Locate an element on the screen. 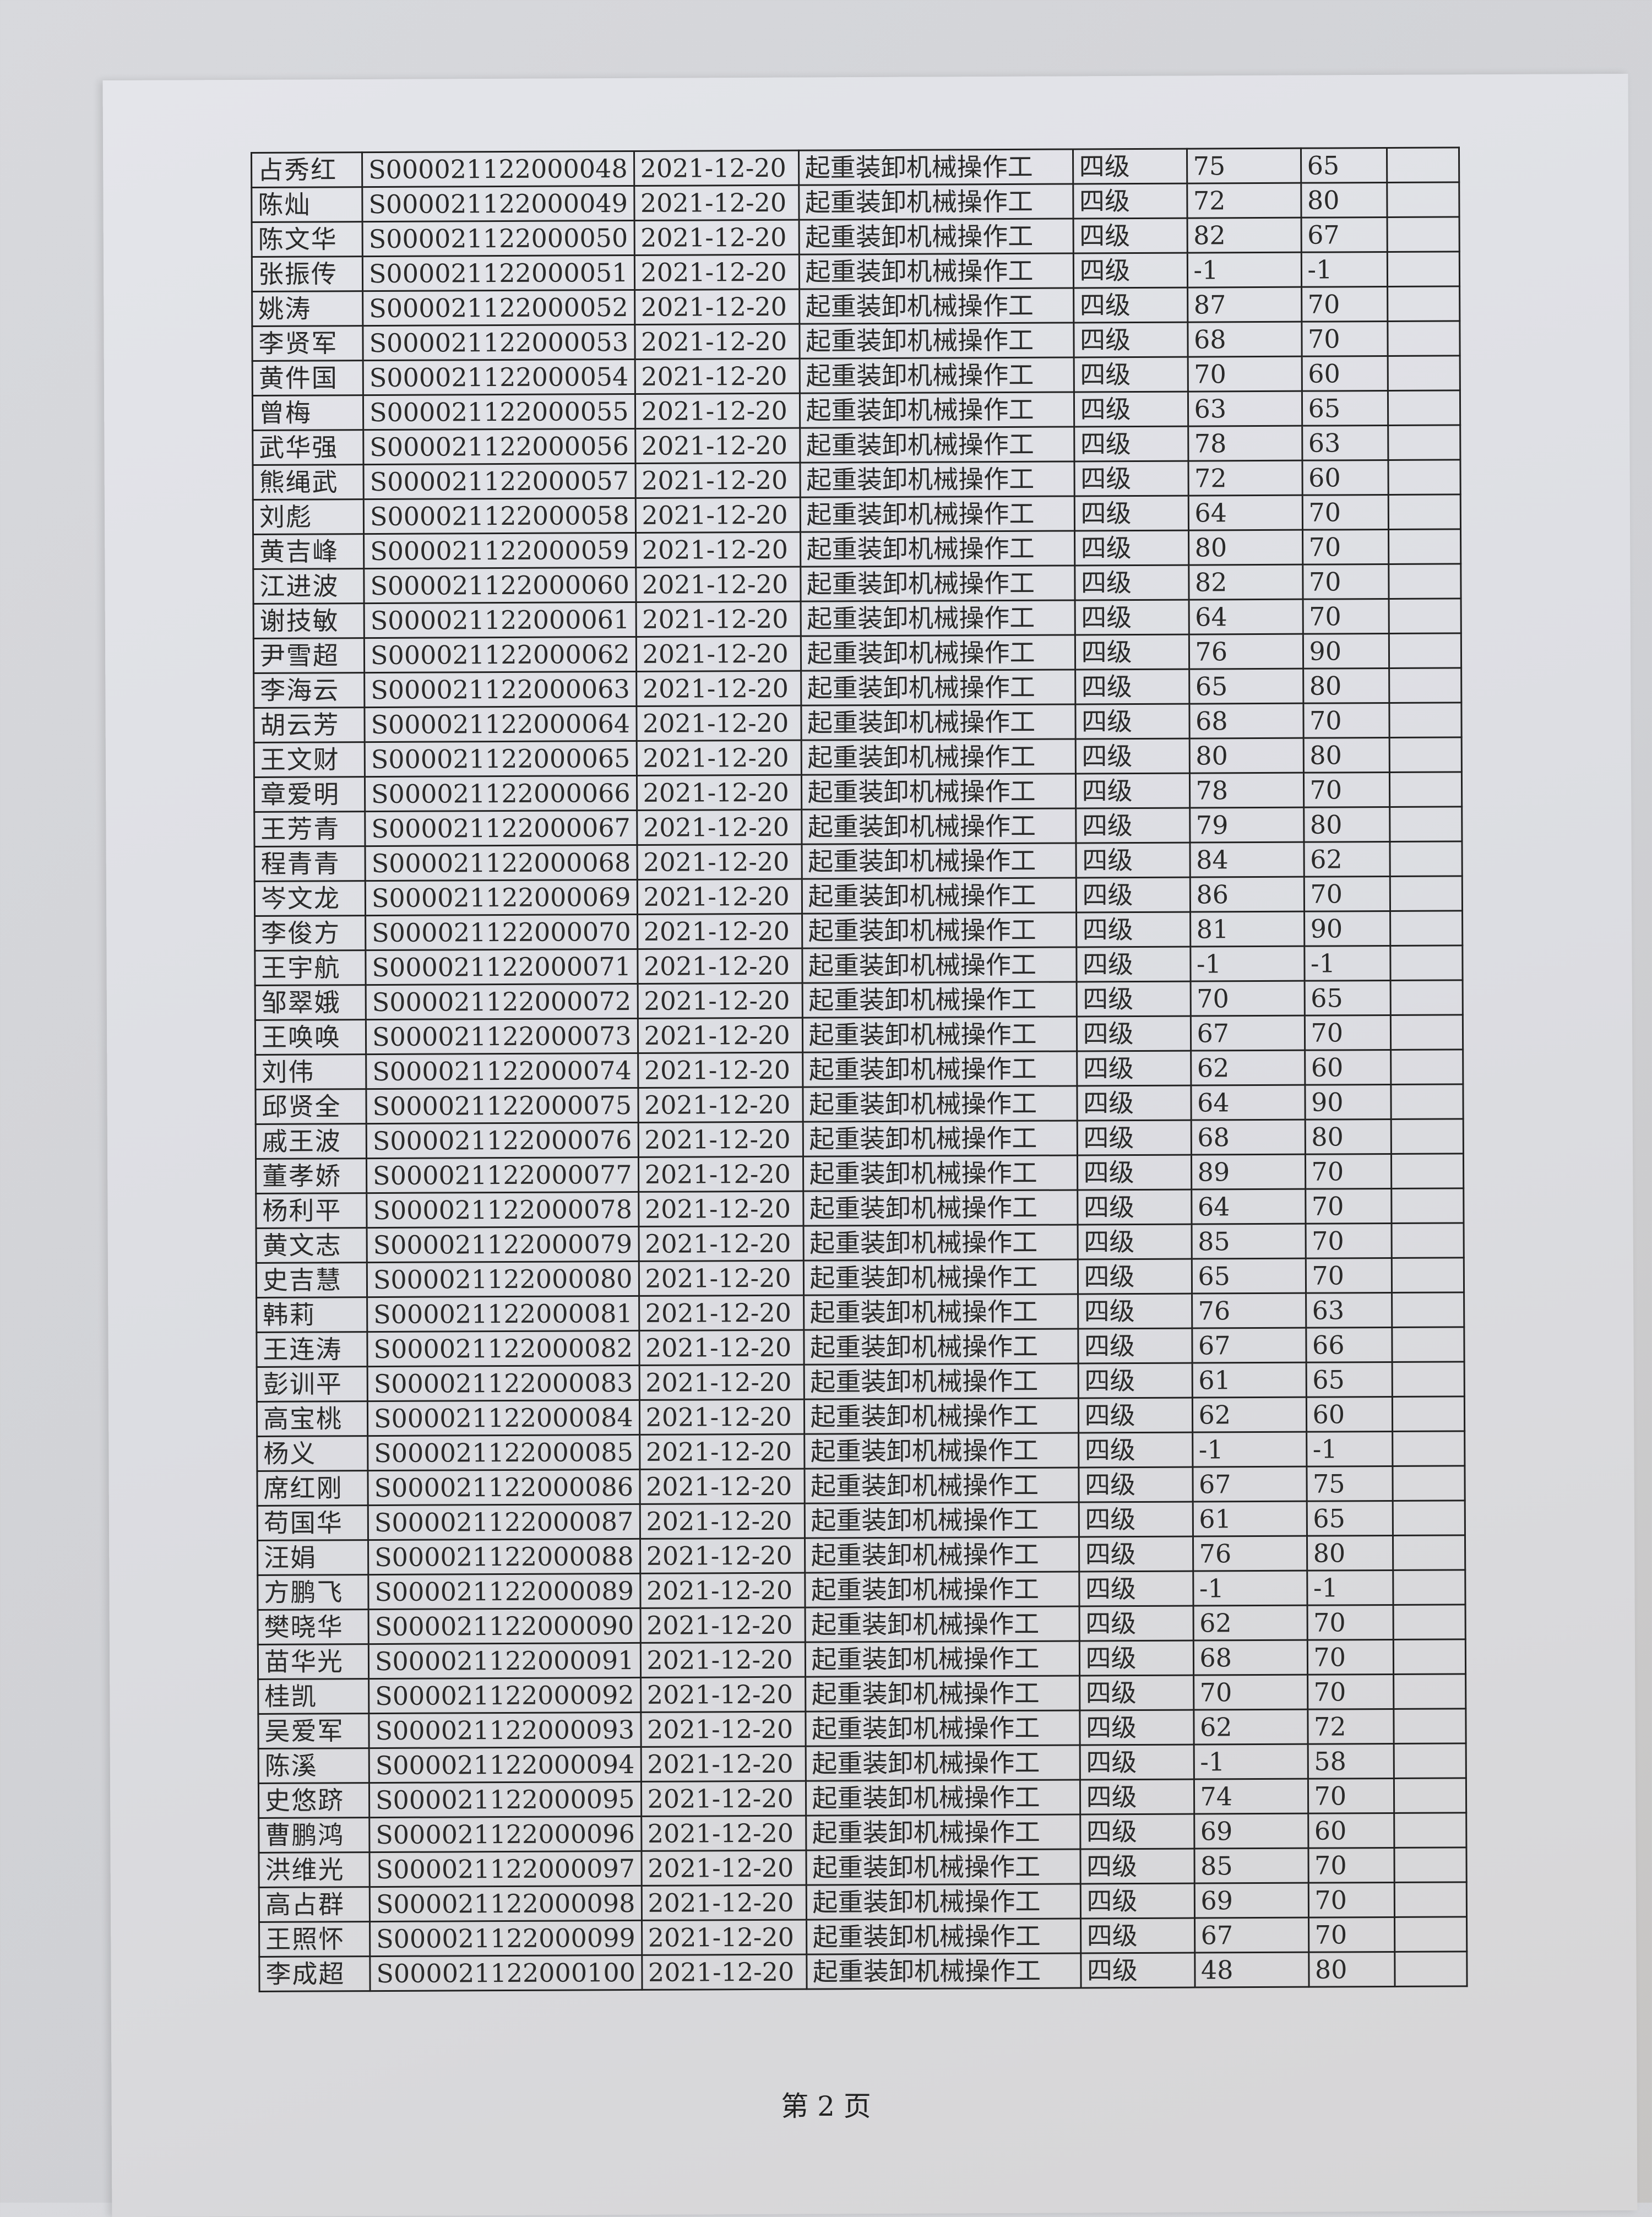 The height and width of the screenshot is (2217, 1652). score-1-cell: 81 is located at coordinates (1247, 929).